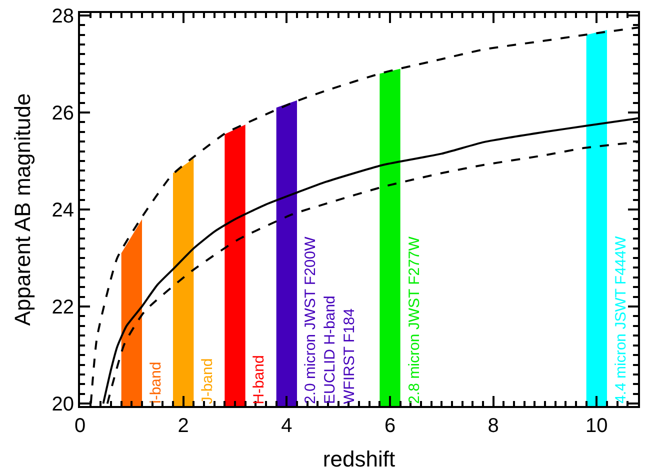 This screenshot has width=645, height=472. I want to click on text: J-band, so click(207, 381).